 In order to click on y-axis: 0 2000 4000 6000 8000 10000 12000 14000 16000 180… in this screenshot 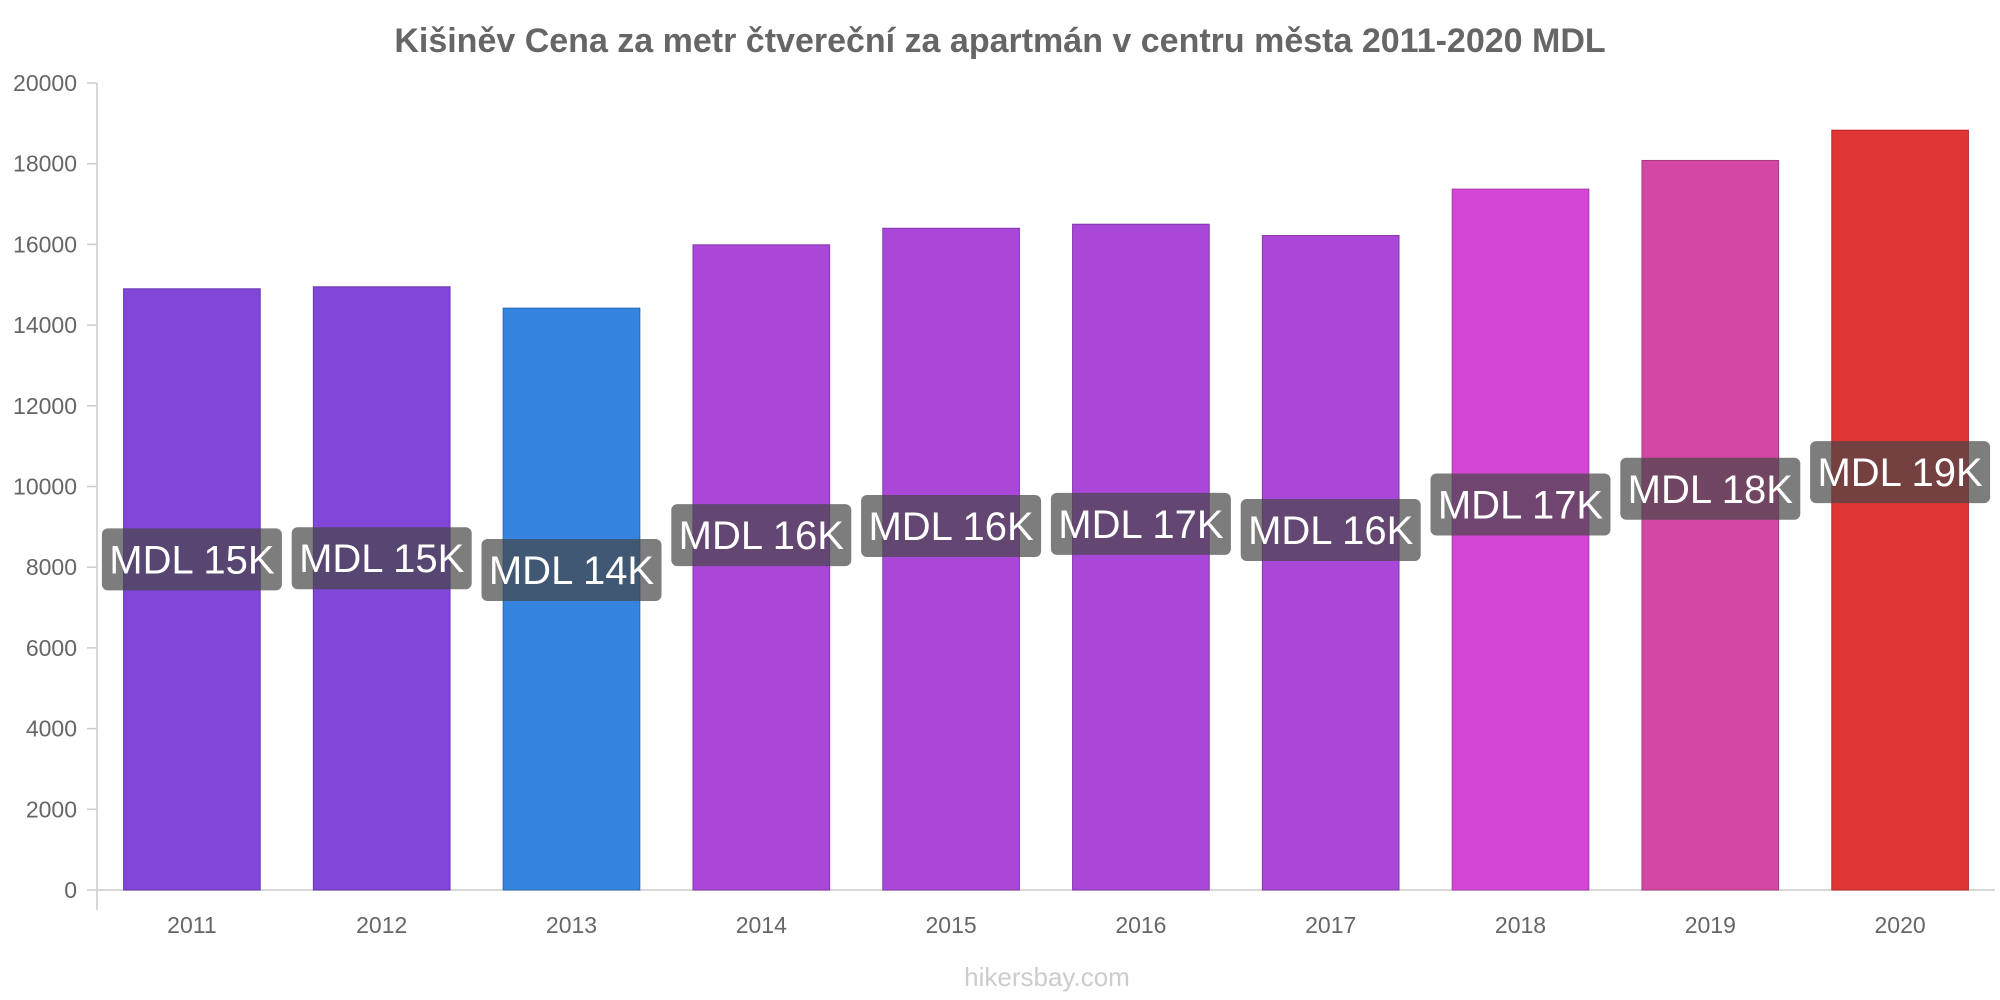, I will do `click(55, 490)`.